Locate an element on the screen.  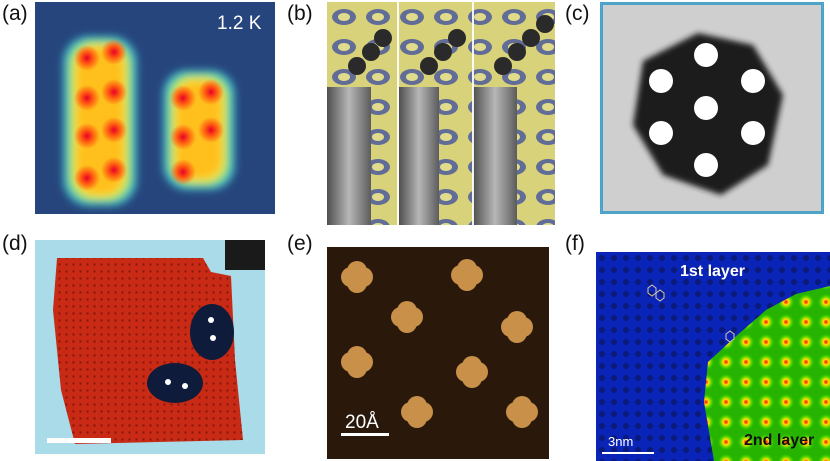
scale-bar-d is located at coordinates (79, 440).